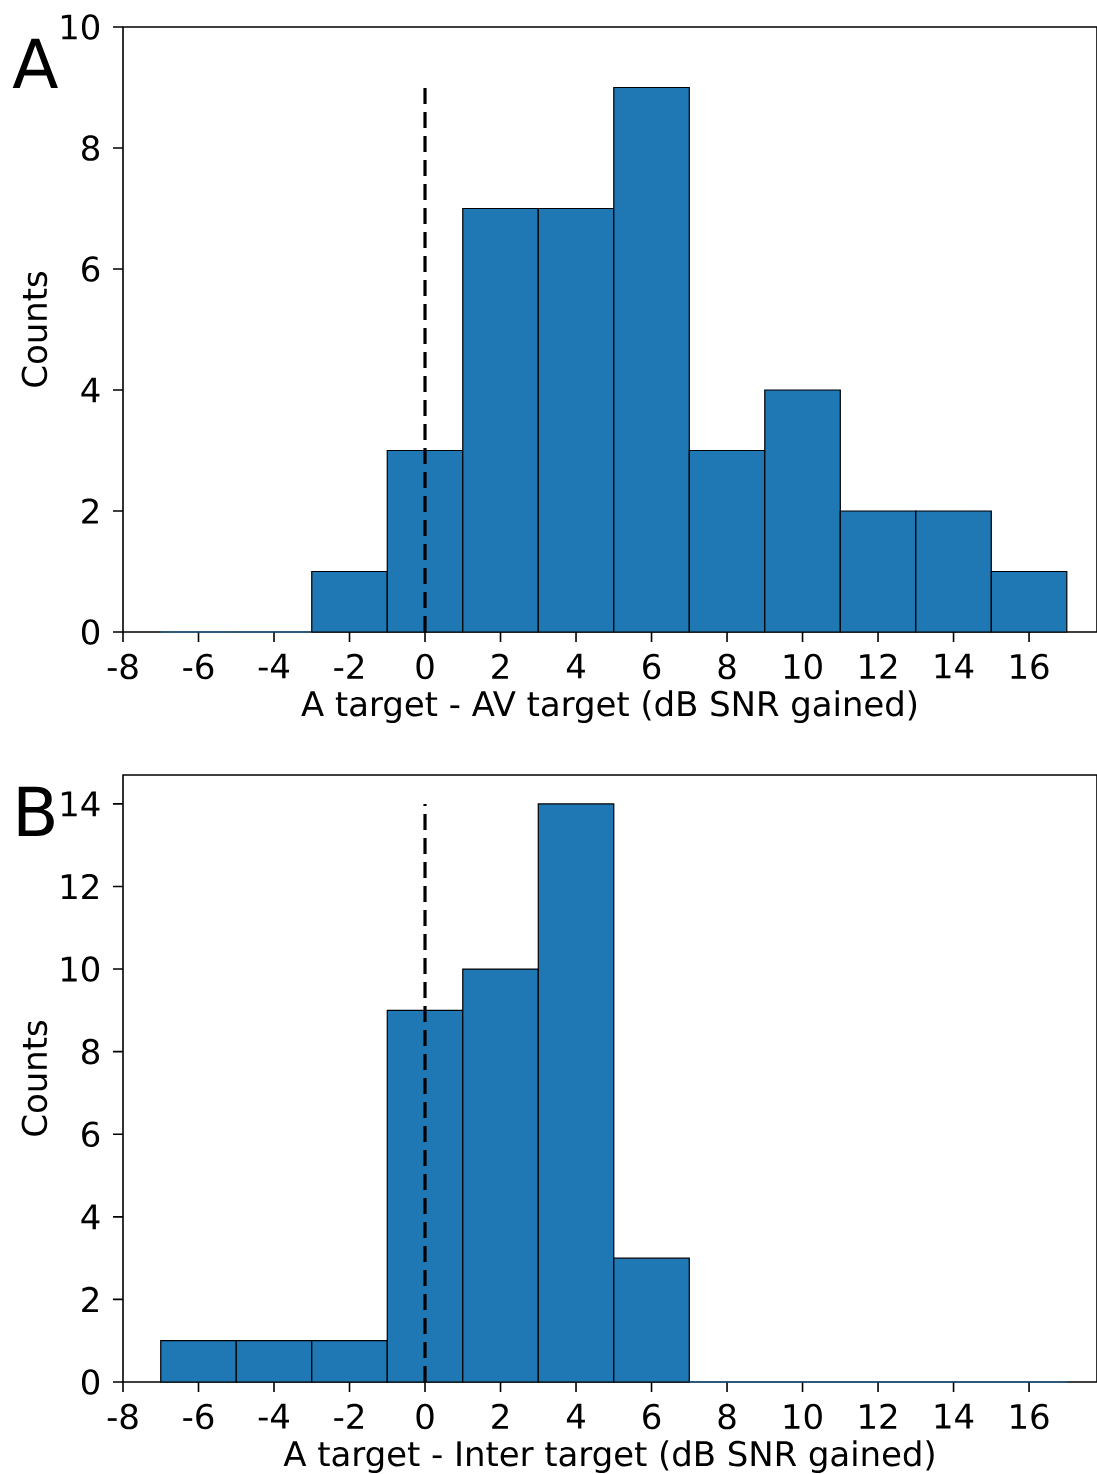 The height and width of the screenshot is (1474, 1097). Describe the element at coordinates (80, 804) in the screenshot. I see `y-tick-label: 14` at that location.